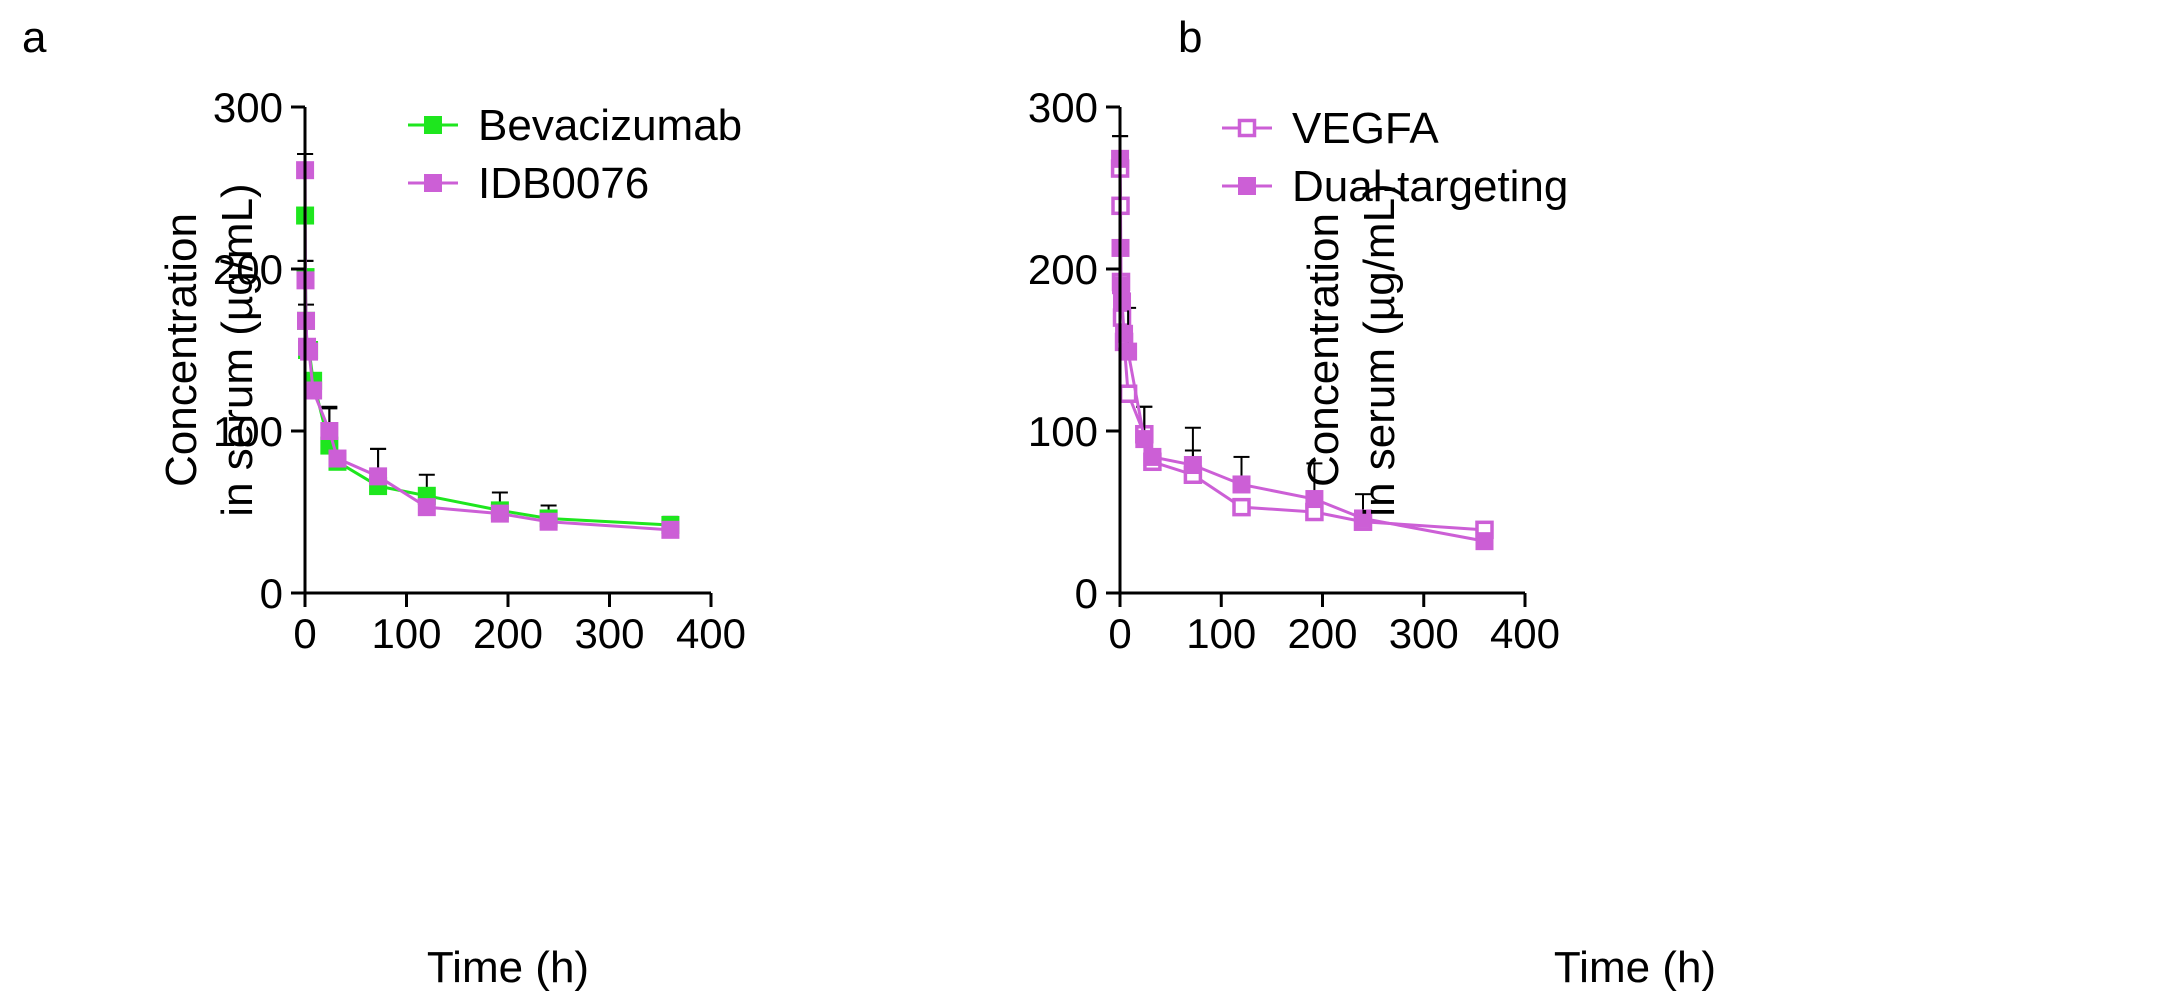 The image size is (2171, 1008). What do you see at coordinates (1294, 370) in the screenshot?
I see `chart-b-axes: 0 100 200 300 400 0 100 200 300` at bounding box center [1294, 370].